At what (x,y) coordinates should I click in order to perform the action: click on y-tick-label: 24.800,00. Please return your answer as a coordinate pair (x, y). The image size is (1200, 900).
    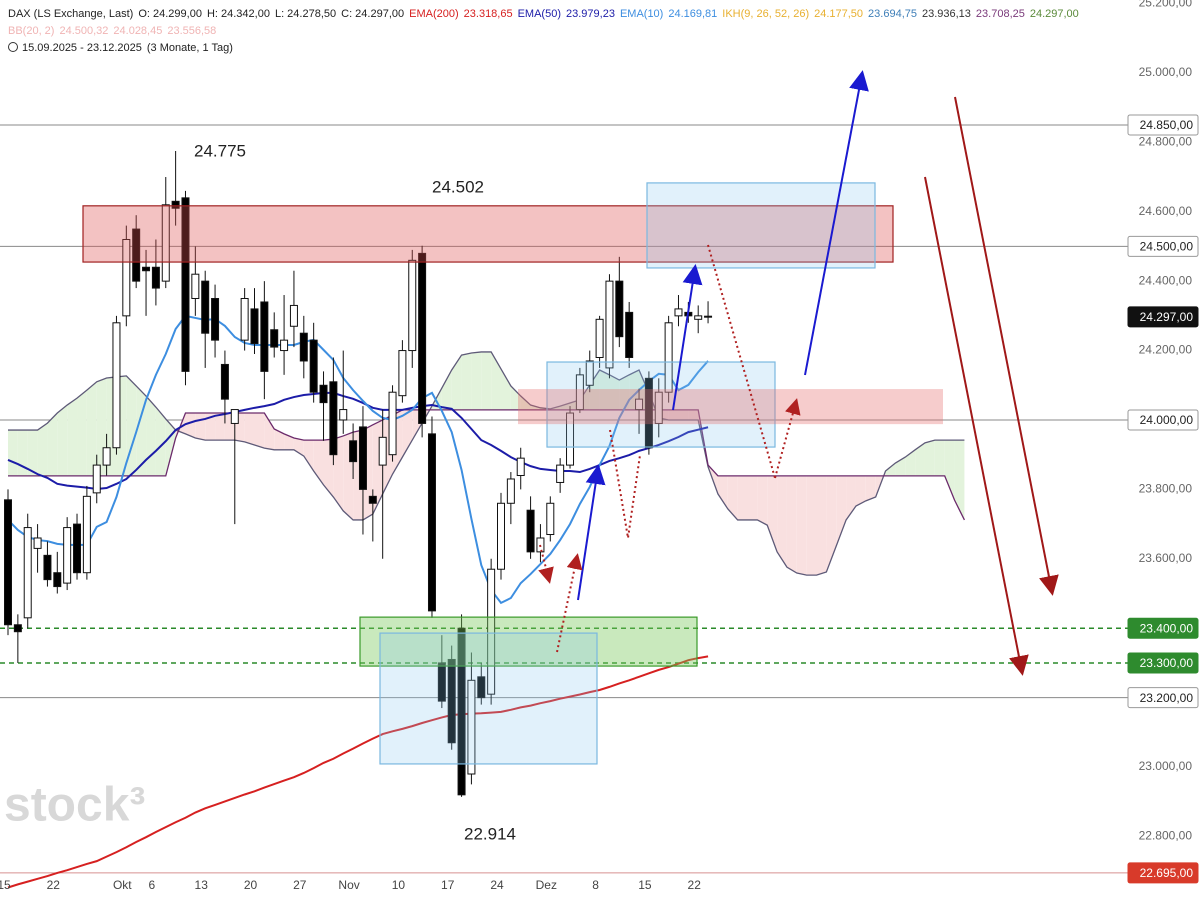
    Looking at the image, I should click on (1166, 141).